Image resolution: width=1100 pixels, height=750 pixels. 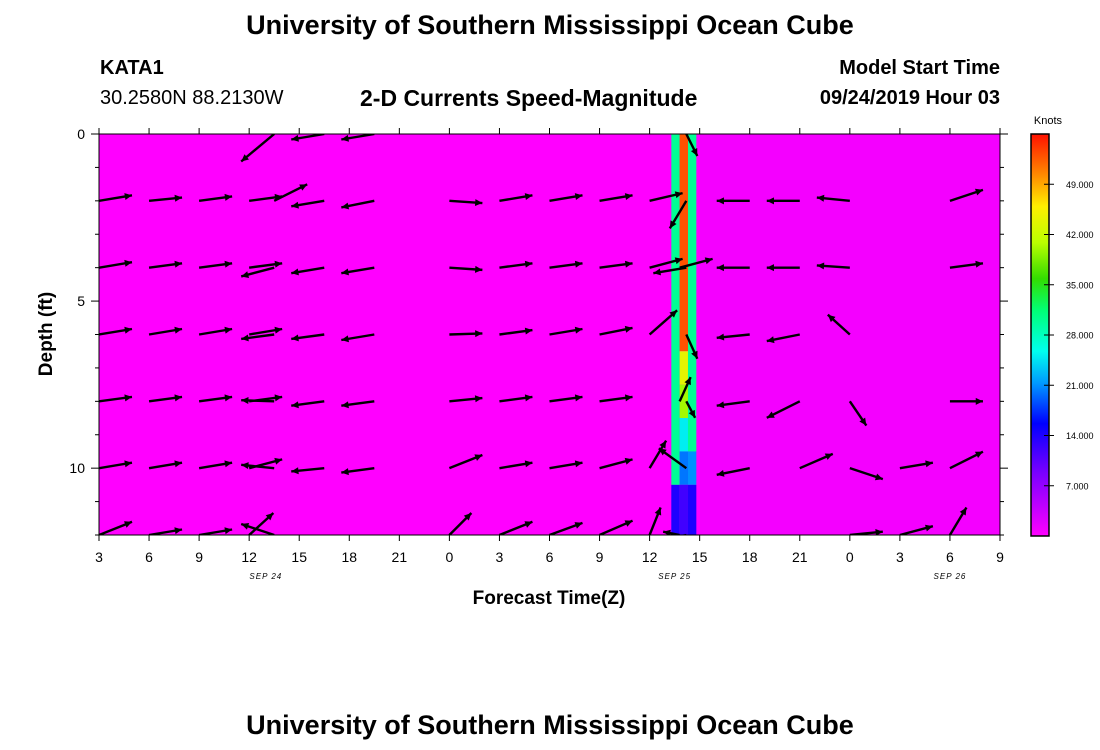 I want to click on x-tick-label: 6, so click(x=950, y=557).